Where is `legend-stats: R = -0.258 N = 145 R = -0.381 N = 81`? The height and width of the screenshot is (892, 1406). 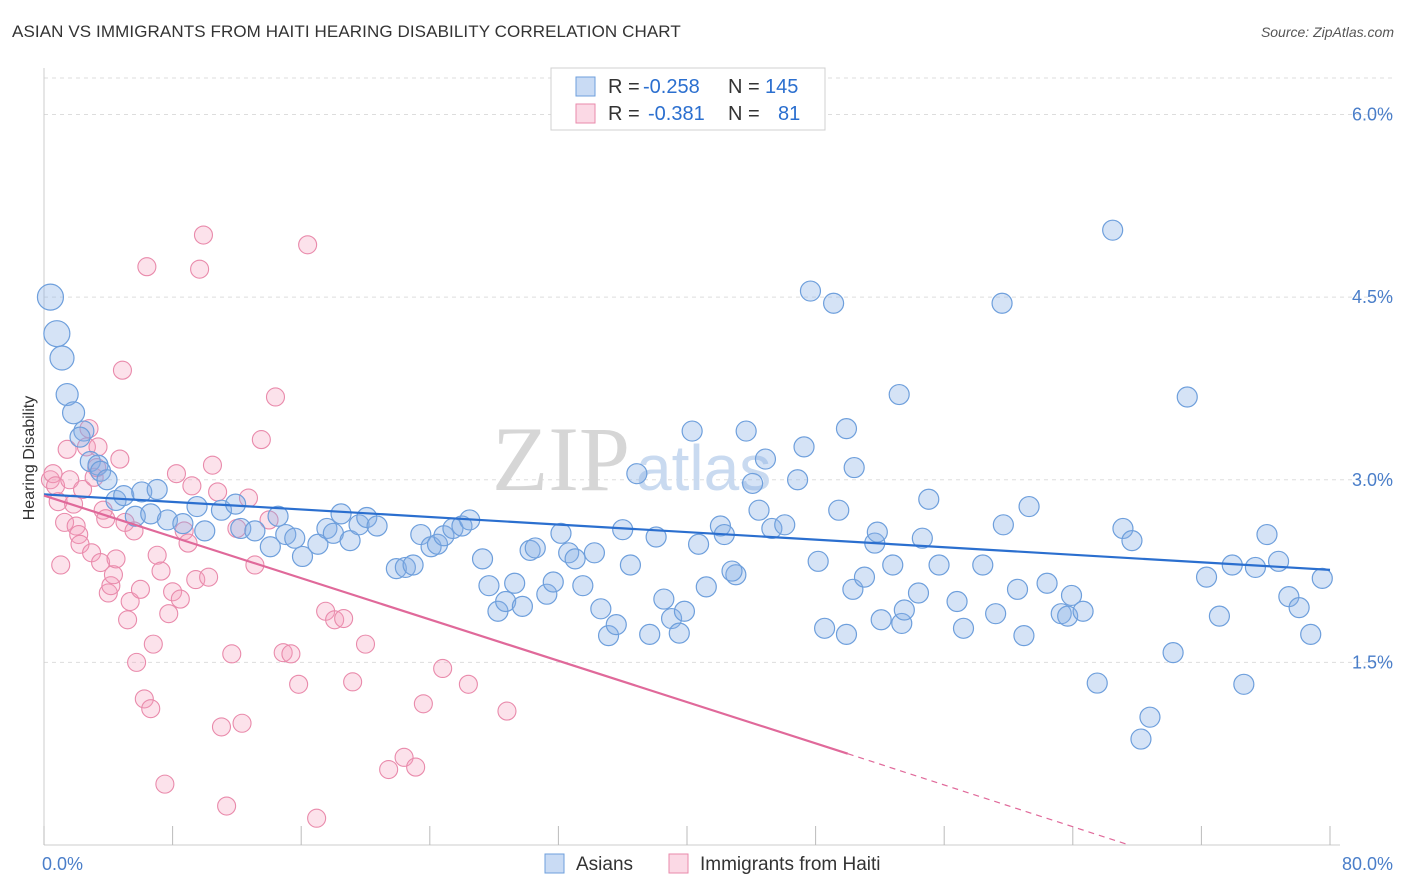
legend-stats: R = -0.258 N = 145 R = -0.381 N = 81 is located at coordinates (688, 99).